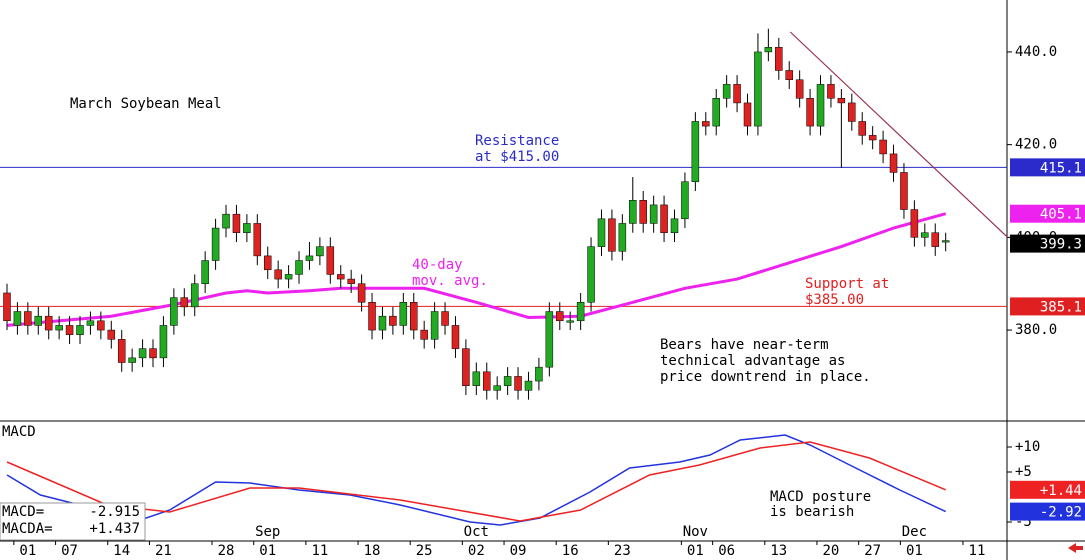  Describe the element at coordinates (27, 551) in the screenshot. I see `x-tick-label: 01` at that location.